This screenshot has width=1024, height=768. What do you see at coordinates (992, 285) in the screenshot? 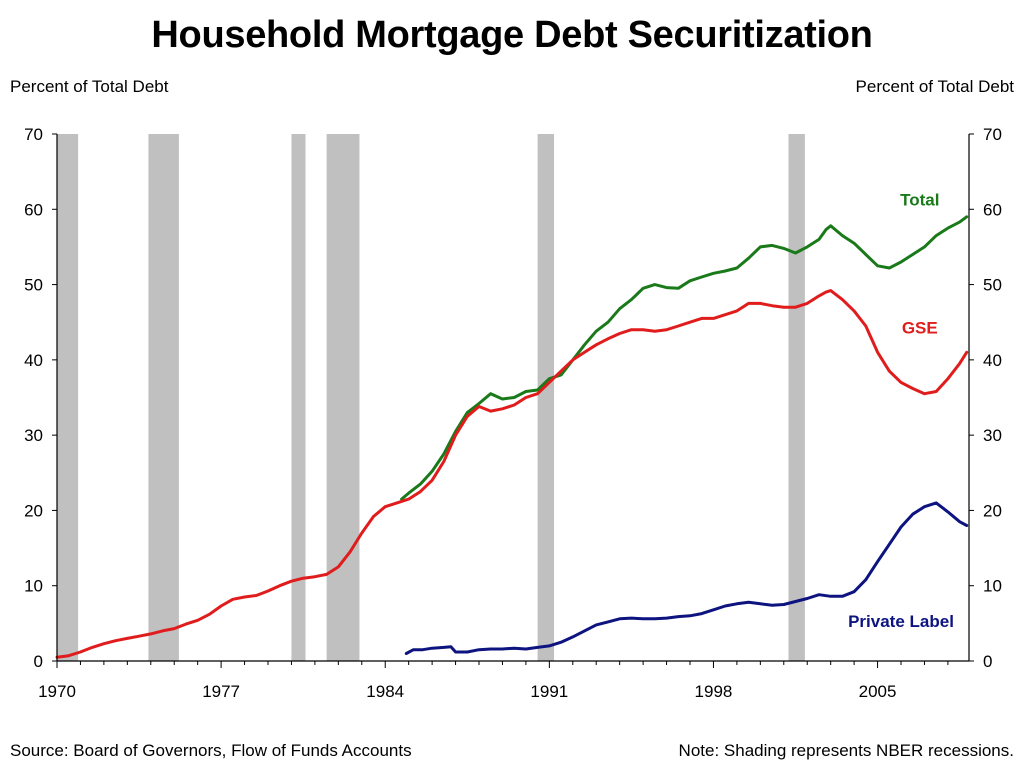
I see `y-tick-label-right-50: 50` at bounding box center [992, 285].